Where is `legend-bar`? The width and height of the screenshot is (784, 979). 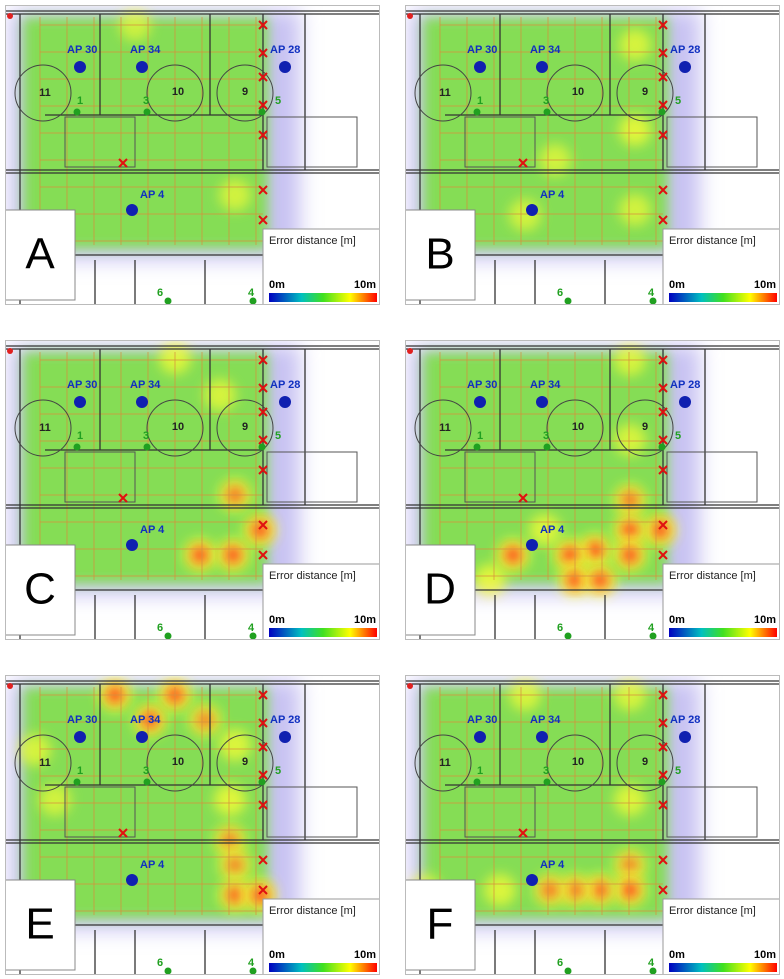 legend-bar is located at coordinates (723, 632).